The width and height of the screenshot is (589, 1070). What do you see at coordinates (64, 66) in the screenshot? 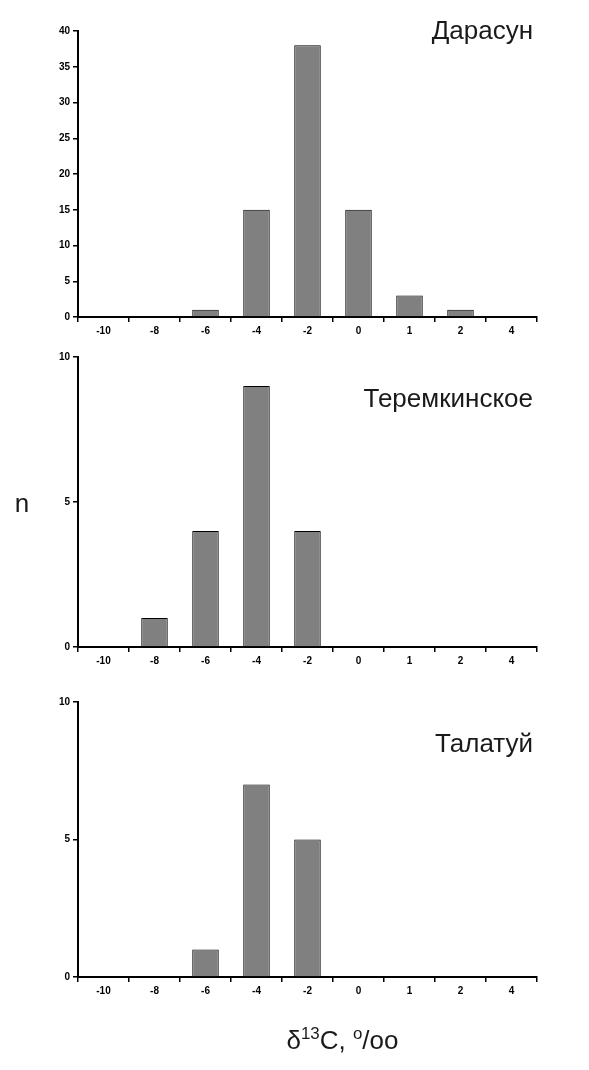
I see `y-tick-label: 35` at bounding box center [64, 66].